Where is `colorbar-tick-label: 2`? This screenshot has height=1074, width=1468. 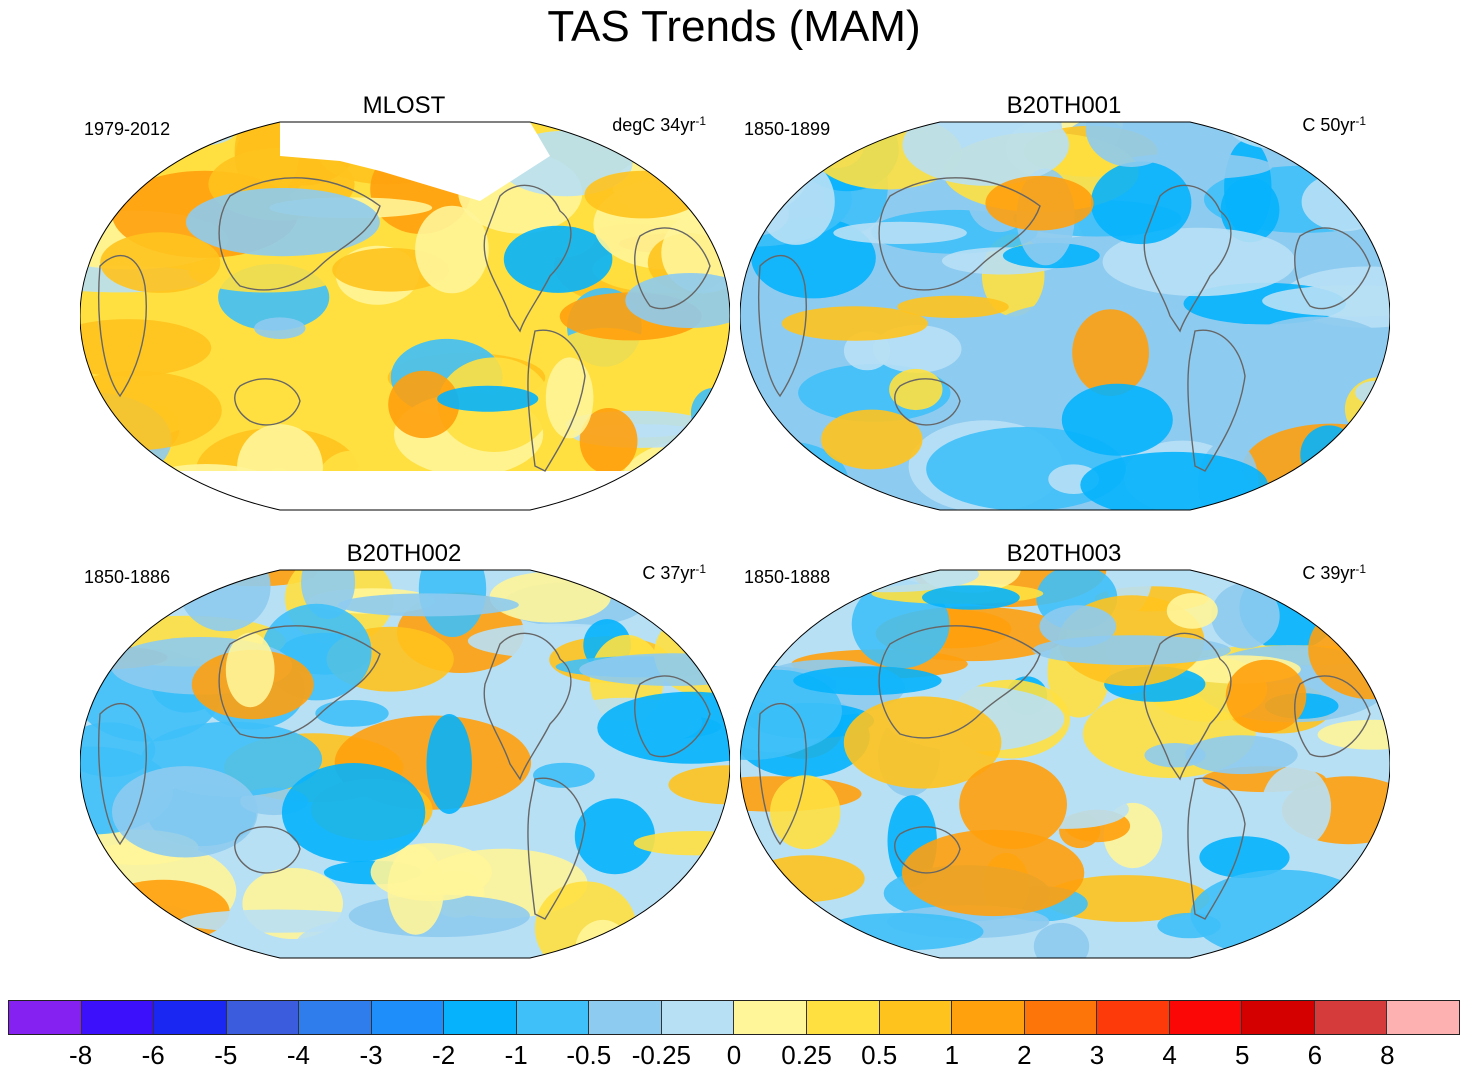
colorbar-tick-label: 2 is located at coordinates (1024, 1055).